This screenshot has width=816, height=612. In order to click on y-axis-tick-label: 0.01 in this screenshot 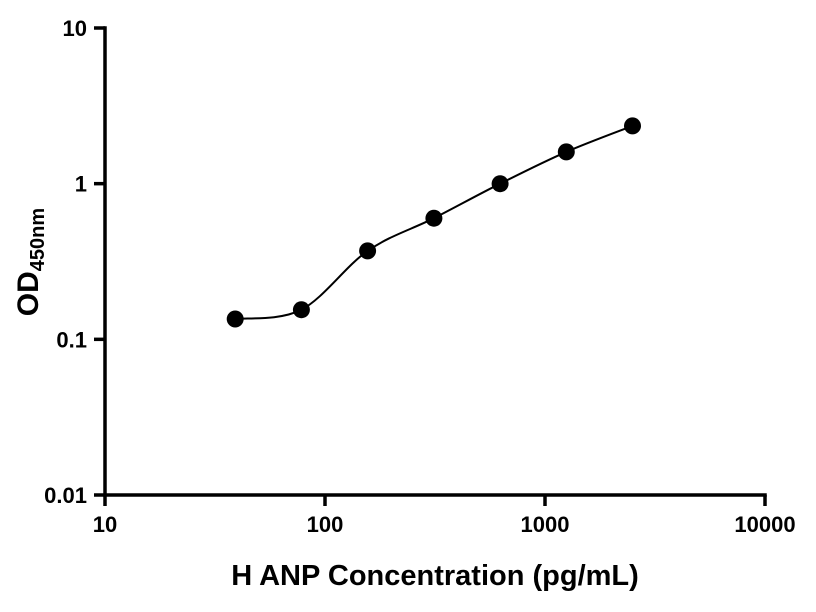, I will do `click(65, 495)`.